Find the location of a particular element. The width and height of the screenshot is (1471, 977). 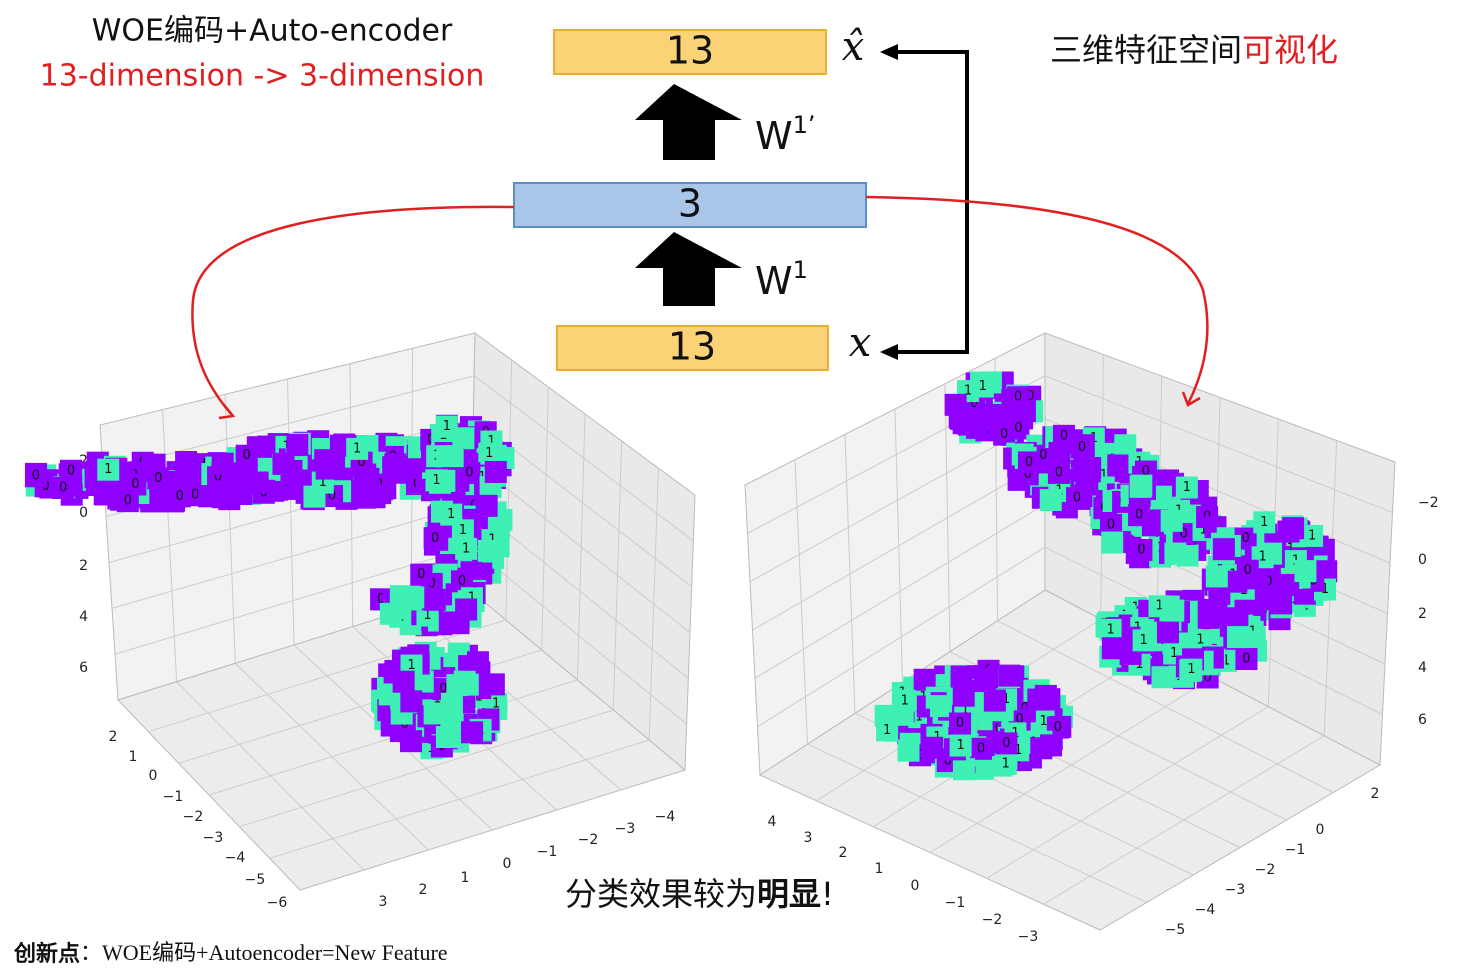

caption-bold: 明显 is located at coordinates (789, 894).